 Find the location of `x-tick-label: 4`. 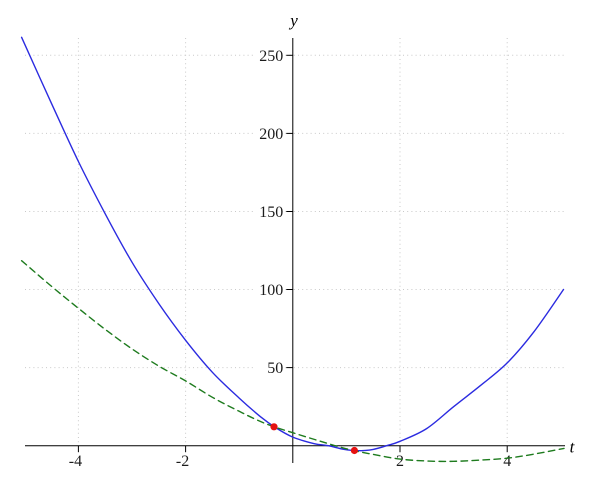

x-tick-label: 4 is located at coordinates (507, 461).